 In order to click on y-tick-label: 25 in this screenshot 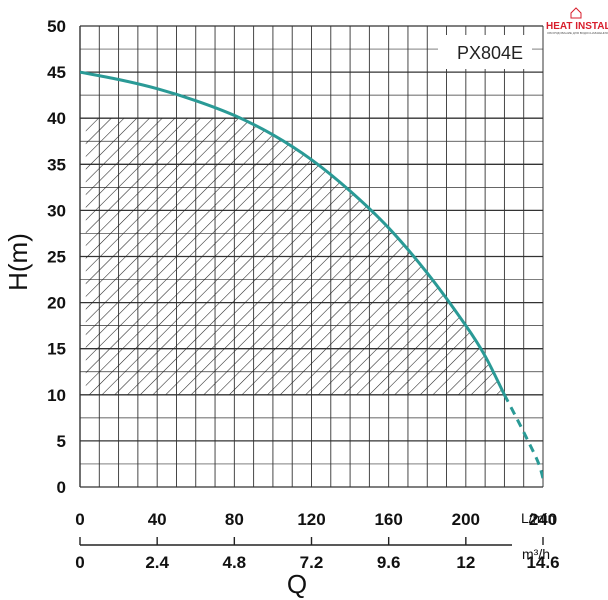, I will do `click(56, 257)`.